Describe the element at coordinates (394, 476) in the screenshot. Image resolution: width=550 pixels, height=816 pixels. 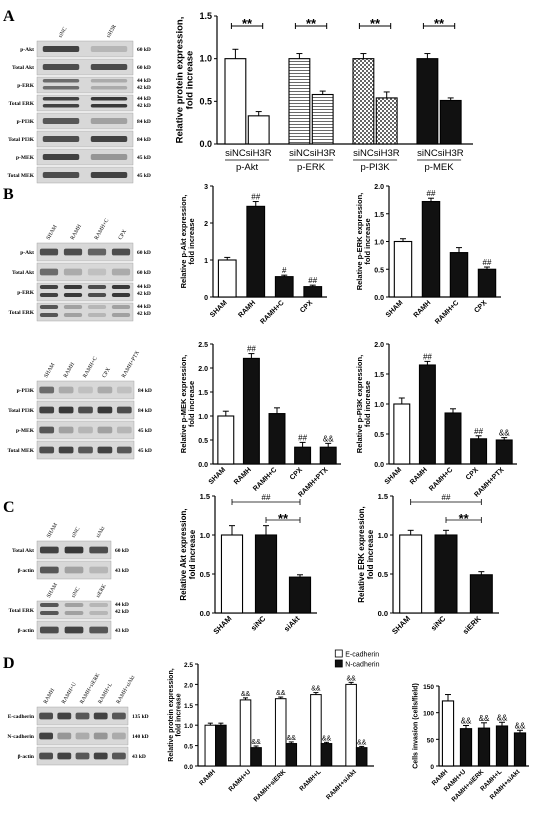
I see `x-tick-label: SHAM` at that location.